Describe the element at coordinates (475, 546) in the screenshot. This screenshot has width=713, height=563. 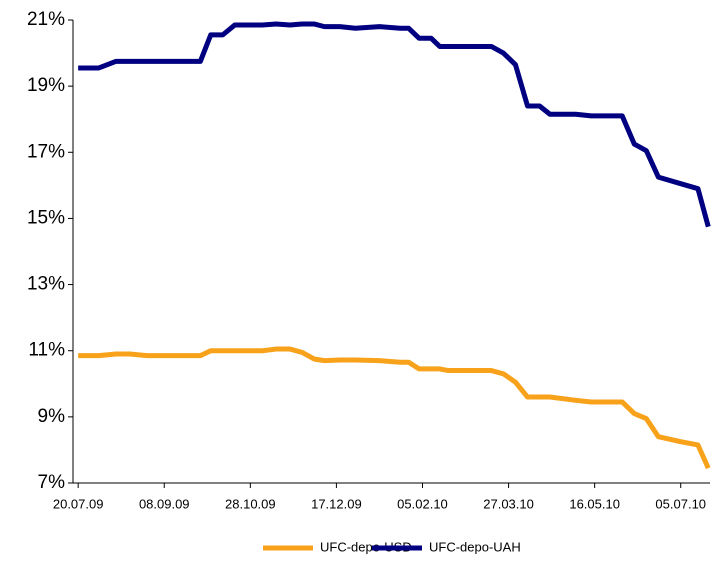
I see `legend-label: UFC-depo-UAH` at that location.